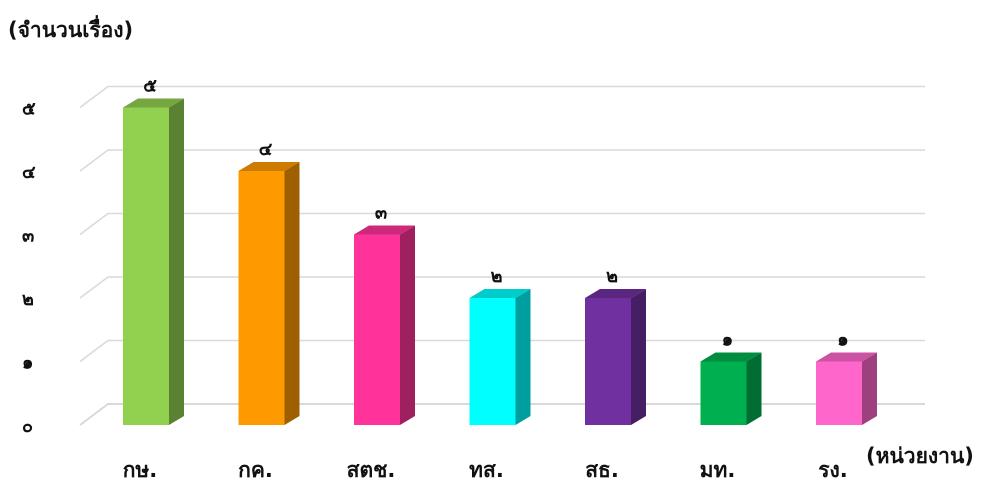 The width and height of the screenshot is (984, 483). Describe the element at coordinates (29, 268) in the screenshot. I see `y-tick-layer: ๐ ๑ ๒ ๓ ๔ ๕` at that location.